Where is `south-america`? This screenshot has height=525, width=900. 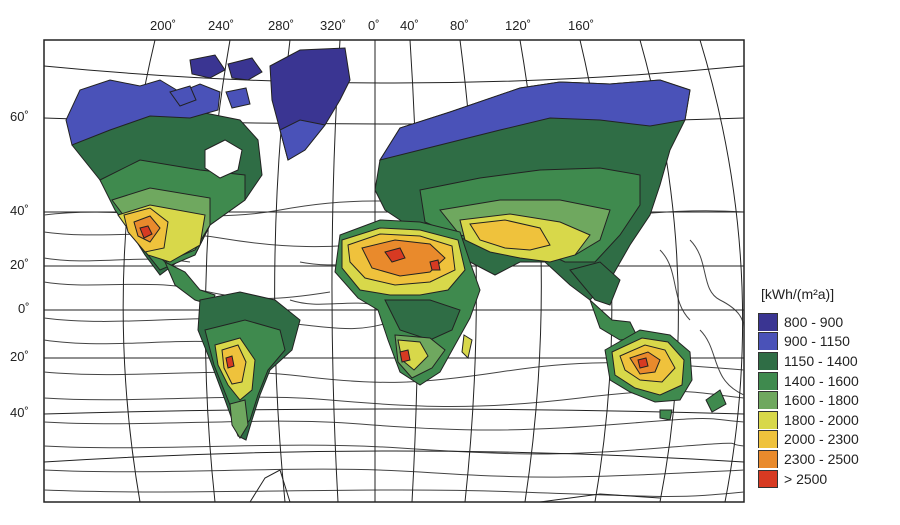 south-america is located at coordinates (249, 366).